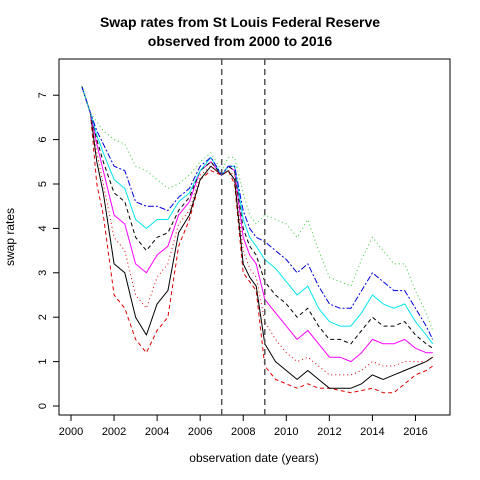 This screenshot has height=480, width=480. What do you see at coordinates (71, 432) in the screenshot?
I see `x-tick-label: 2000` at bounding box center [71, 432].